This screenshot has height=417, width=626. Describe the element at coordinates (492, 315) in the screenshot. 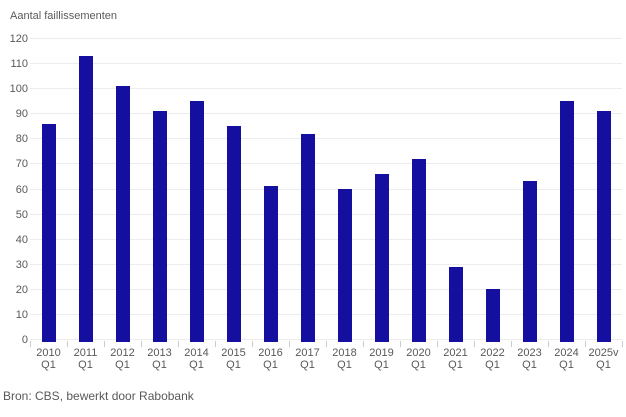

I see `bar-2022-q1` at that location.